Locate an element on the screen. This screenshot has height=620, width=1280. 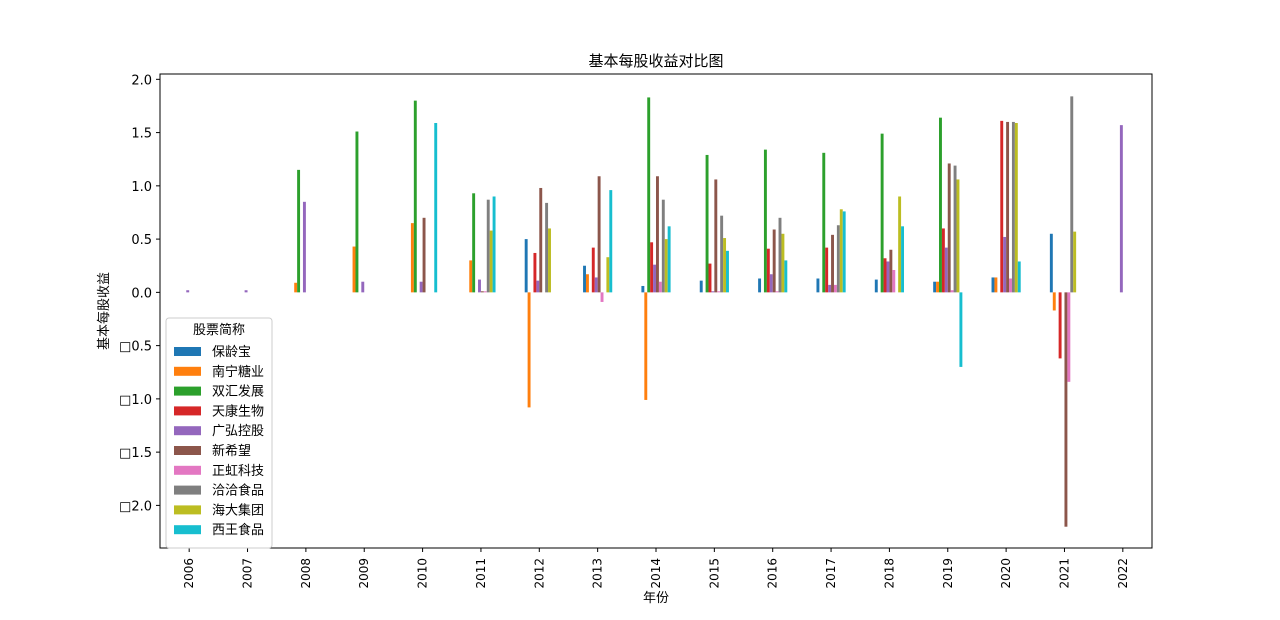
x-axis-label: 年份 is located at coordinates (656, 598).